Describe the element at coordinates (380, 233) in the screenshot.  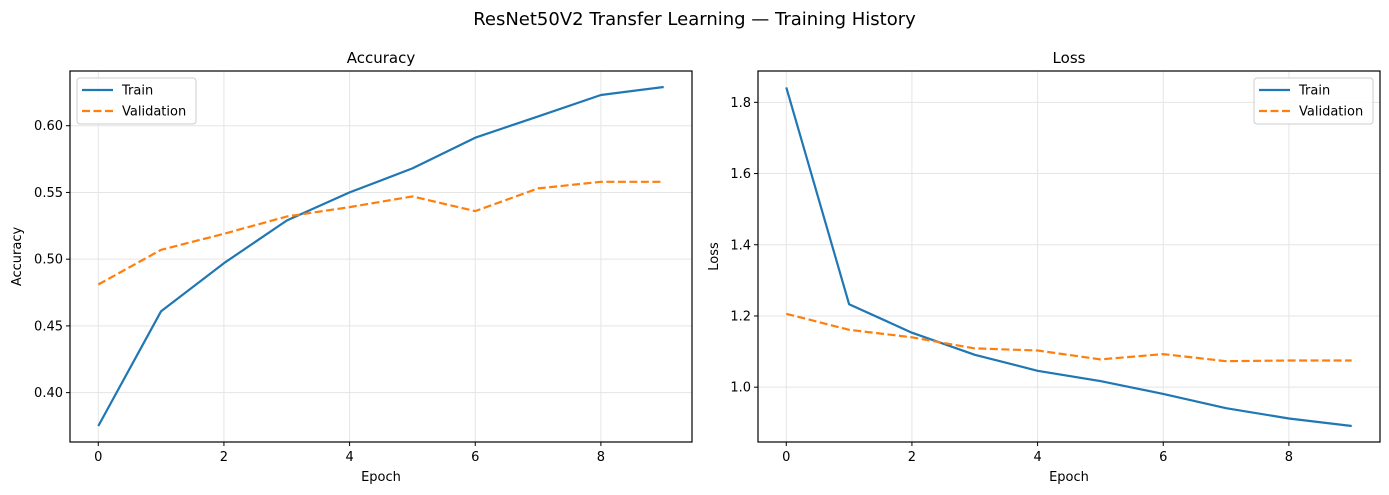
I see `accuracy-validation-line` at that location.